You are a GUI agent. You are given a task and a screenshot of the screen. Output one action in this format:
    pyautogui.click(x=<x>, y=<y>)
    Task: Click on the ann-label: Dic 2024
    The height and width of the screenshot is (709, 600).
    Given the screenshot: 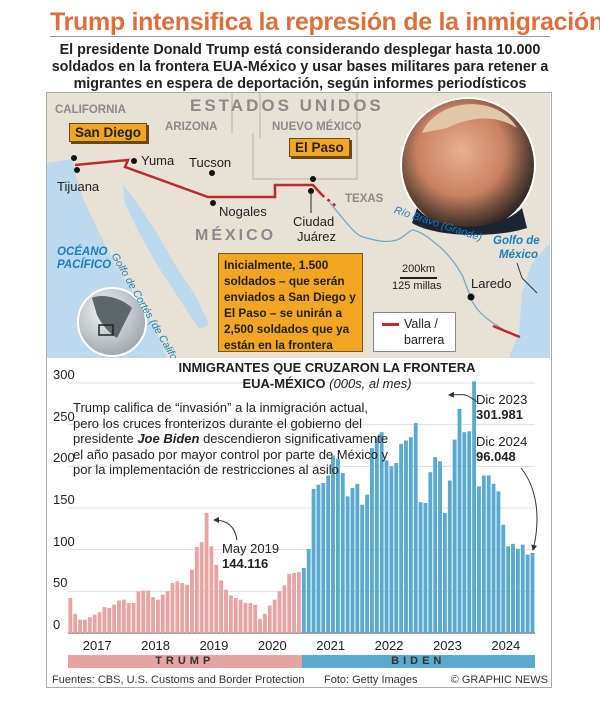 What is the action you would take?
    pyautogui.click(x=502, y=441)
    